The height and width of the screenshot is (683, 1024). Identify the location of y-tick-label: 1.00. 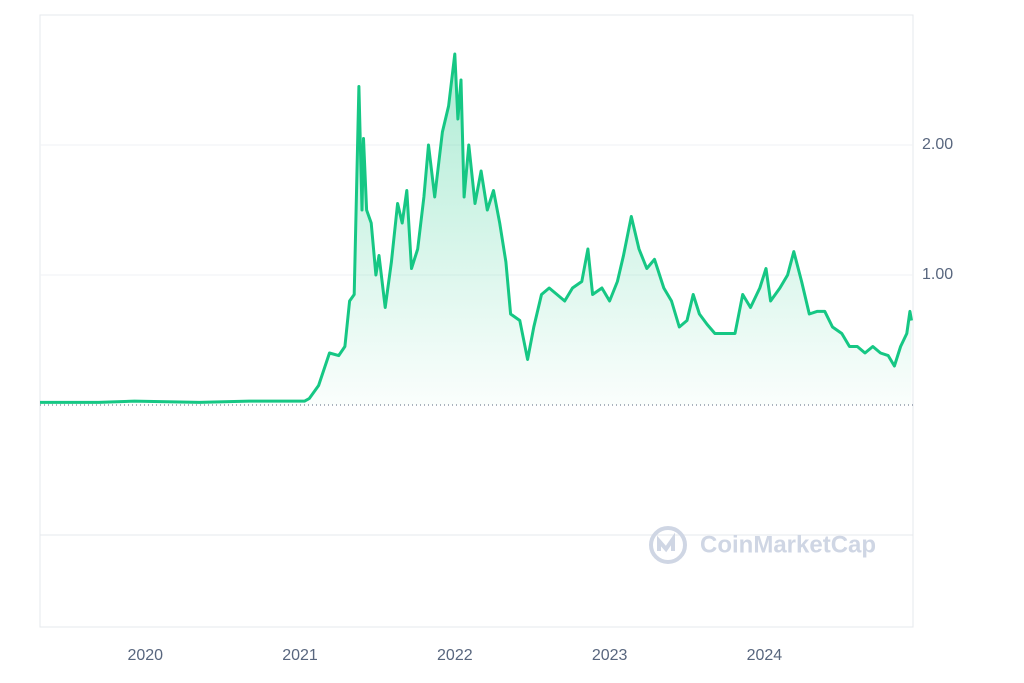
(937, 274).